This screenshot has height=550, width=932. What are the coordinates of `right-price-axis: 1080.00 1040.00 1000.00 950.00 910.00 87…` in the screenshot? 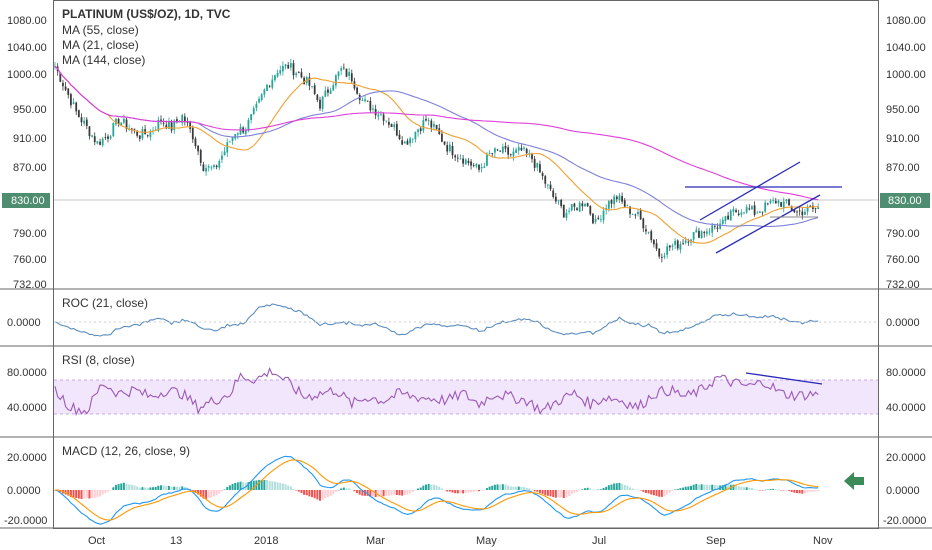 It's located at (906, 153).